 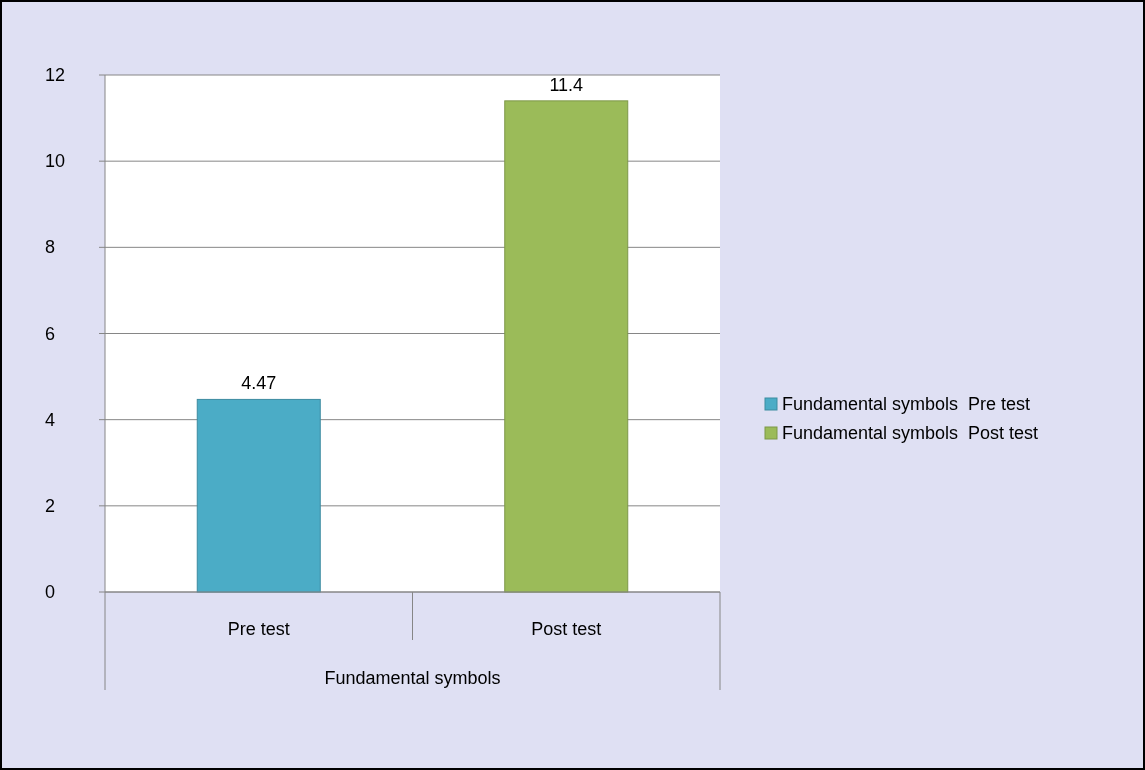 What do you see at coordinates (50, 333) in the screenshot?
I see `y-tick-label: 6` at bounding box center [50, 333].